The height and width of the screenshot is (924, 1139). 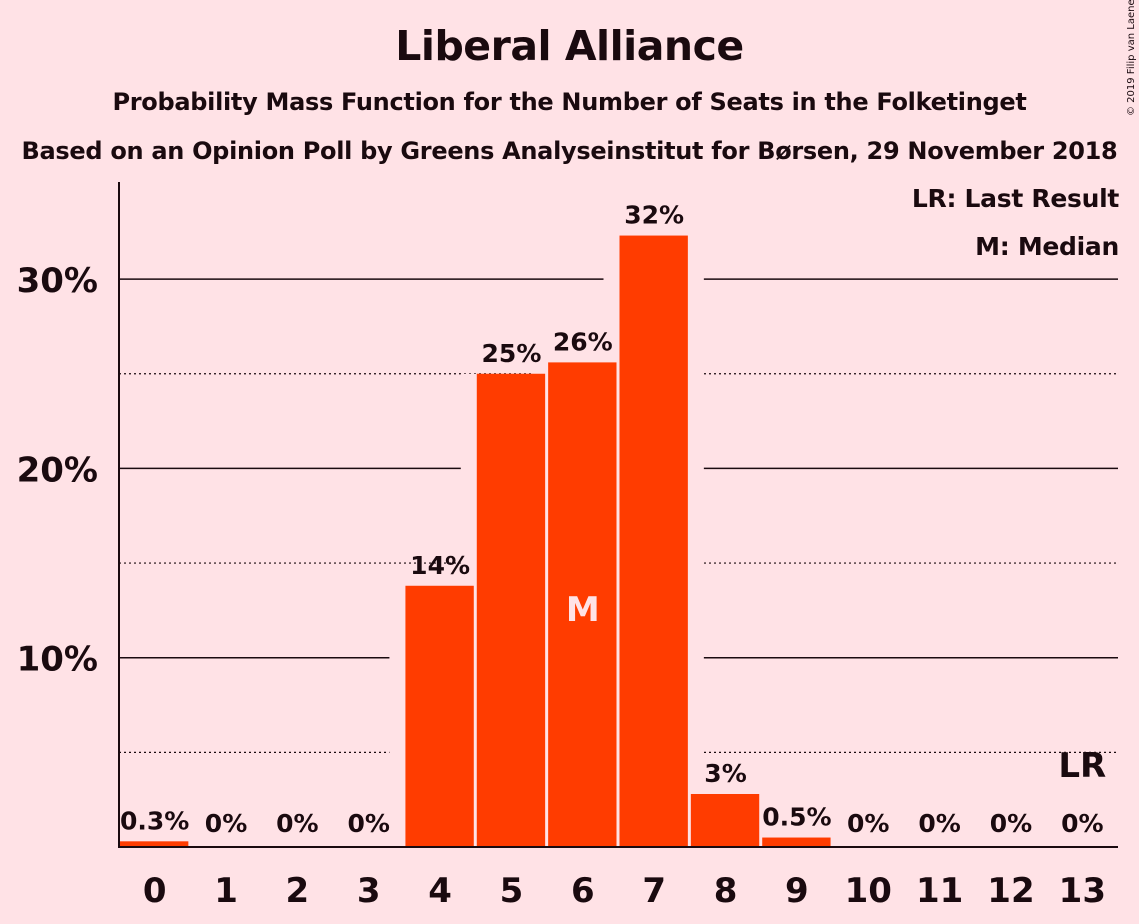 What do you see at coordinates (569, 46) in the screenshot?
I see `chart-title: Liberal Alliance` at bounding box center [569, 46].